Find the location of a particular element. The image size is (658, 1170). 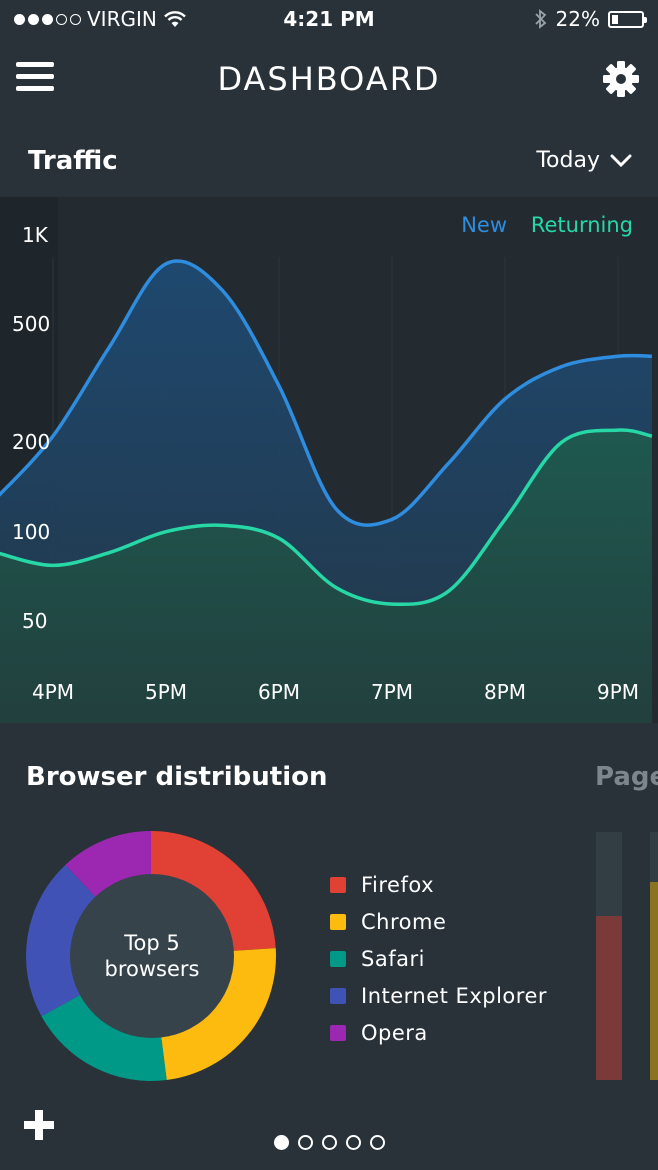

traffic-title: Traffic is located at coordinates (73, 161).